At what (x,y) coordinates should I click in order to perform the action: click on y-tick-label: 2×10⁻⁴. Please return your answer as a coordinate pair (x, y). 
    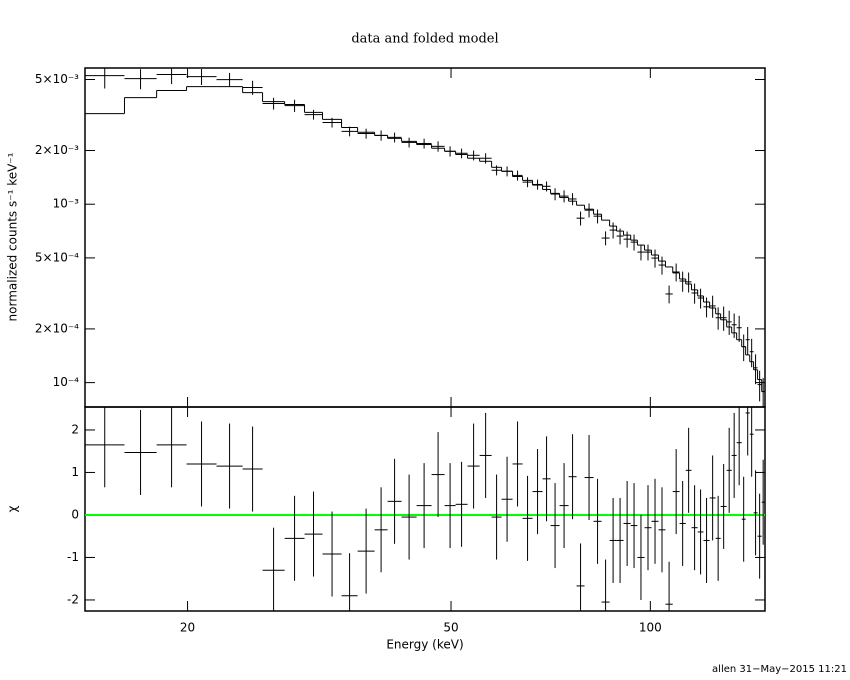
    Looking at the image, I should click on (57, 328).